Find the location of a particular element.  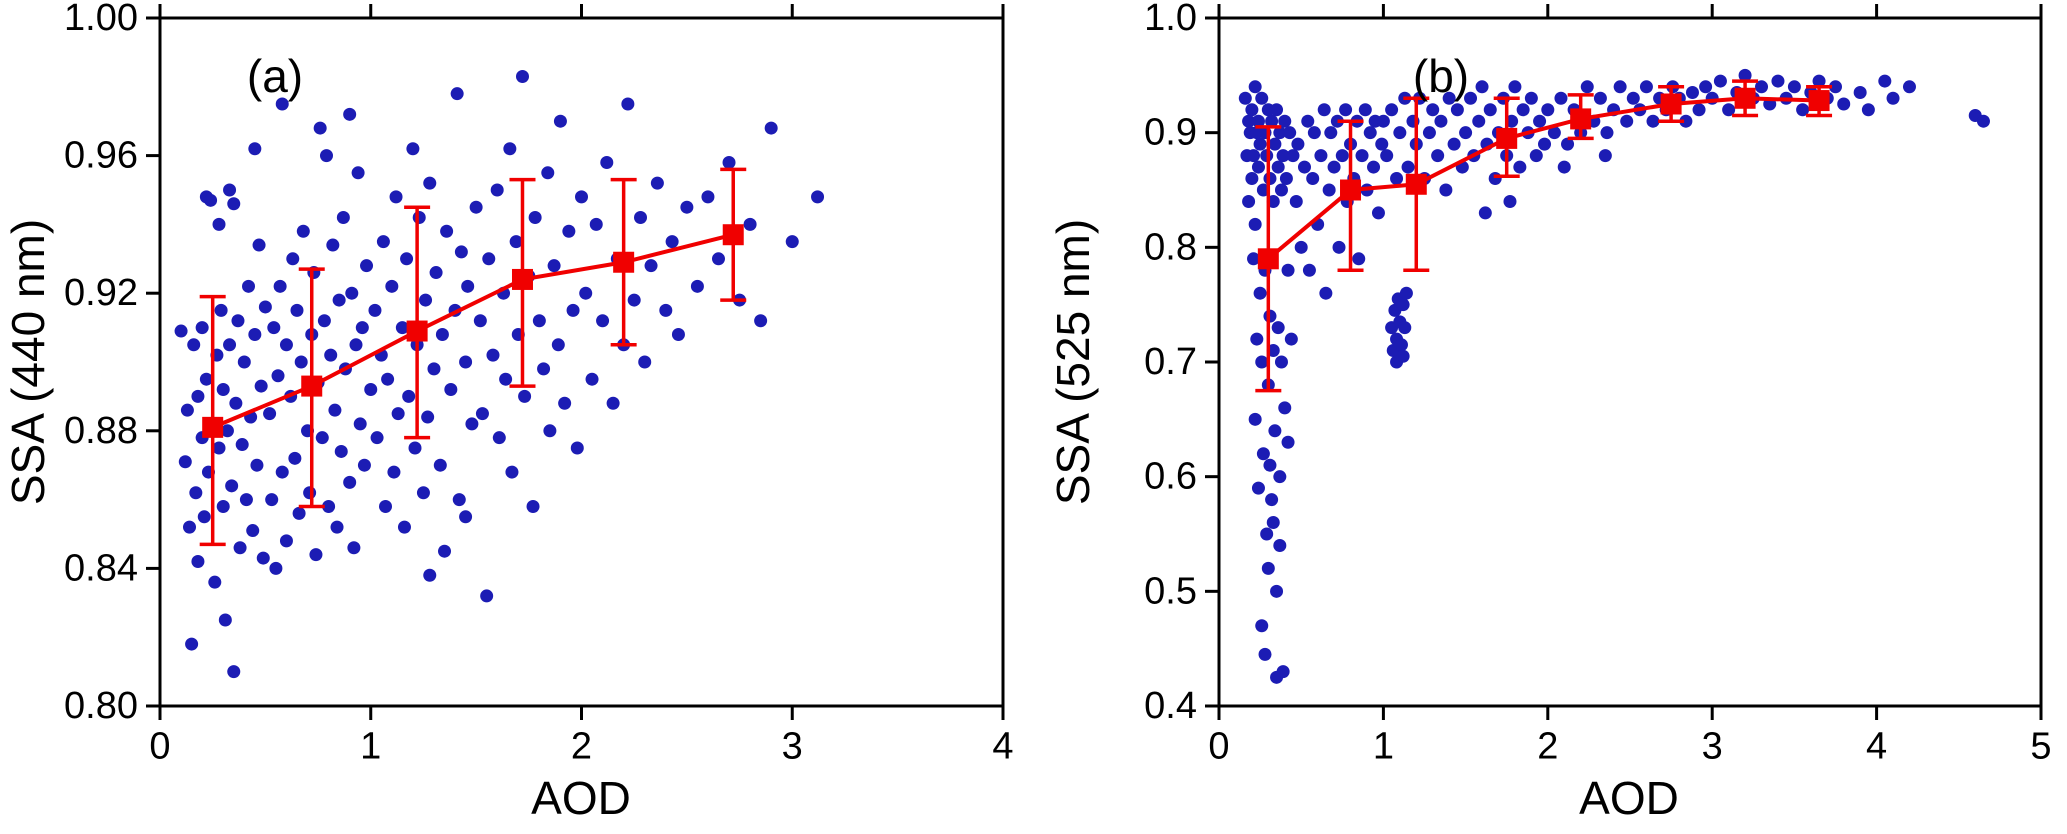

y-tick-label: 1.00 is located at coordinates (101, 19).